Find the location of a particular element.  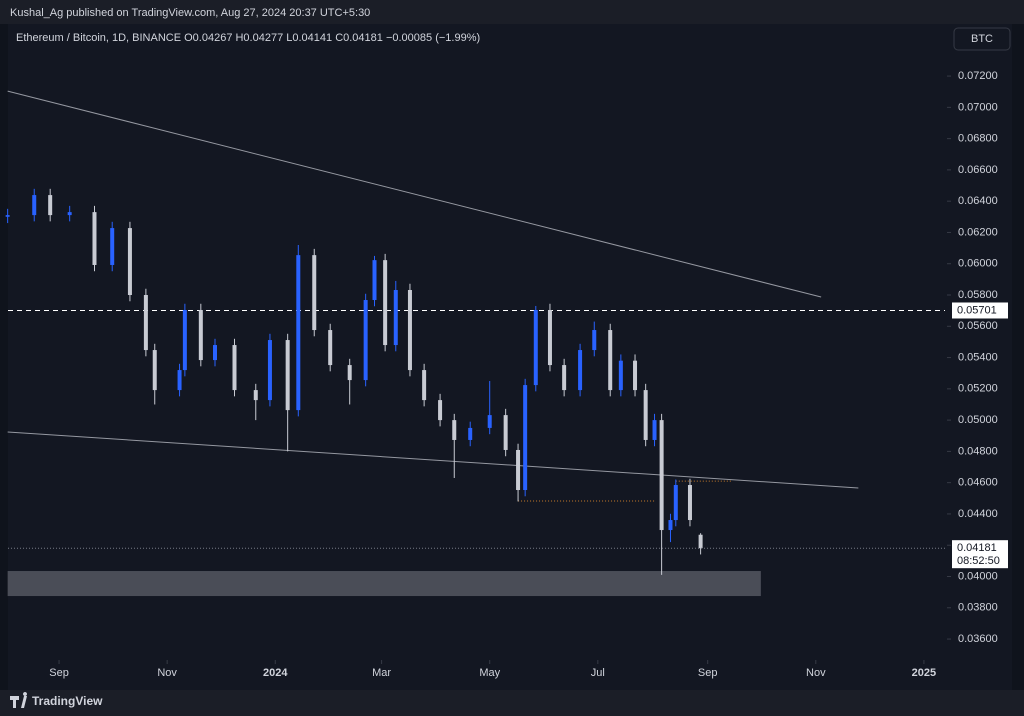

y-tick-label: 0.03800 is located at coordinates (978, 608).